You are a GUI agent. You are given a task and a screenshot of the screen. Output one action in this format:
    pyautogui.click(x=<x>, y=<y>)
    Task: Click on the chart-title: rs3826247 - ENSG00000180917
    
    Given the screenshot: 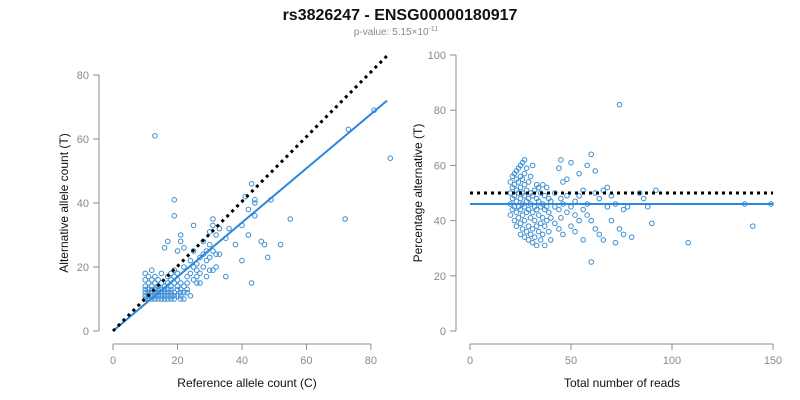 What is the action you would take?
    pyautogui.click(x=400, y=15)
    